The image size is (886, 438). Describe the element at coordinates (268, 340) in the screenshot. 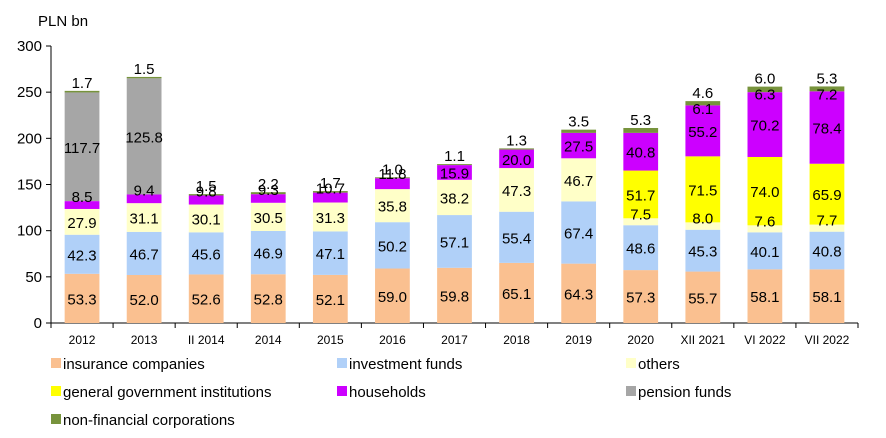

I see `x-tick-label: 2014` at that location.